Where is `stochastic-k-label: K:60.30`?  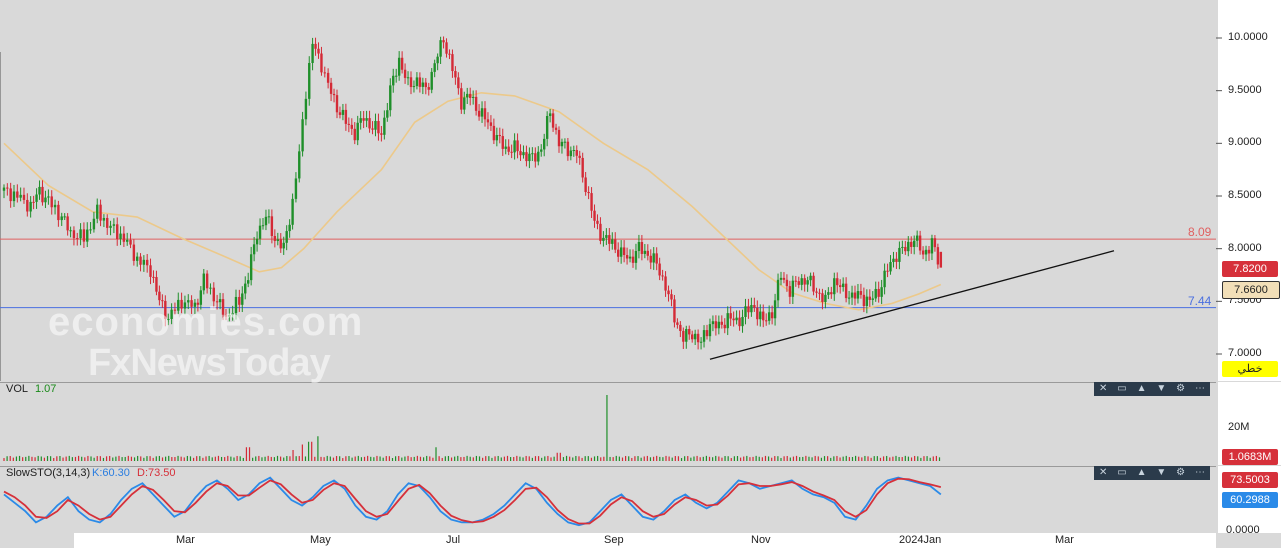 stochastic-k-label: K:60.30 is located at coordinates (111, 473).